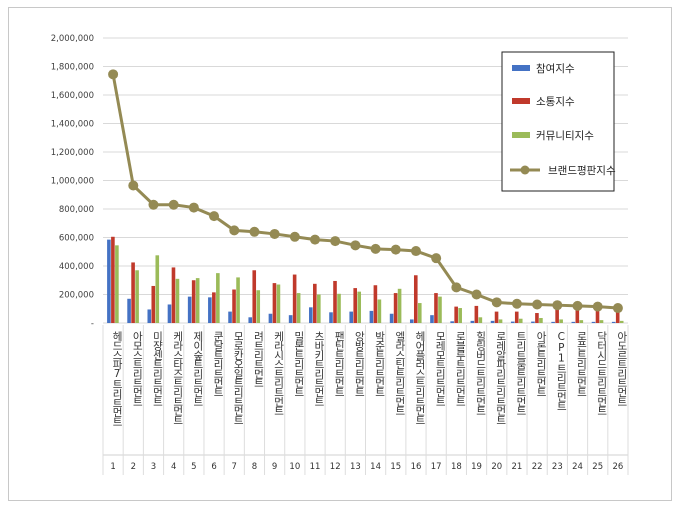 Image resolution: width=680 pixels, height=509 pixels. What do you see at coordinates (565, 136) in the screenshot?
I see `legend-label: 커뮤니티지수` at bounding box center [565, 136].